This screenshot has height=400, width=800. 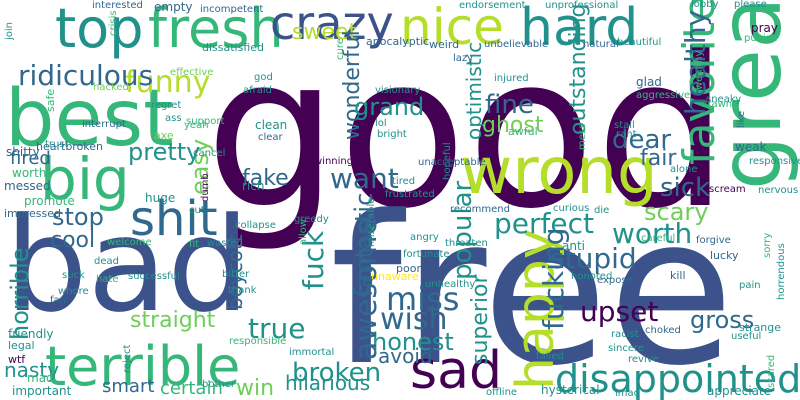 What do you see at coordinates (99, 30) in the screenshot?
I see `word-top: top` at bounding box center [99, 30].